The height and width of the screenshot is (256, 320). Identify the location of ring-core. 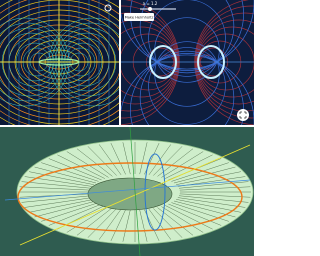
(59, 62).